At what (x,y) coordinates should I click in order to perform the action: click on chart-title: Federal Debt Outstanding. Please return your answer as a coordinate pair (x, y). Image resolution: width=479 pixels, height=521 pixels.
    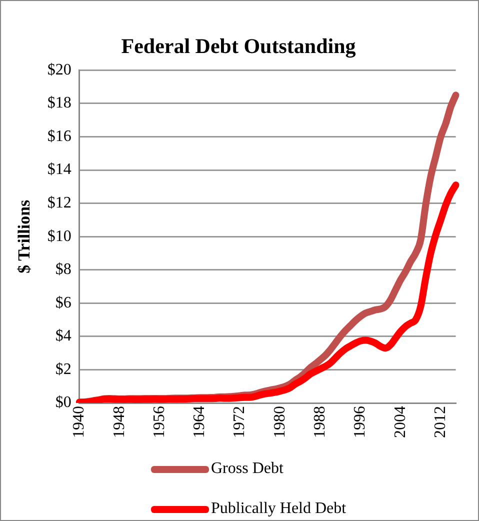
    Looking at the image, I should click on (238, 46).